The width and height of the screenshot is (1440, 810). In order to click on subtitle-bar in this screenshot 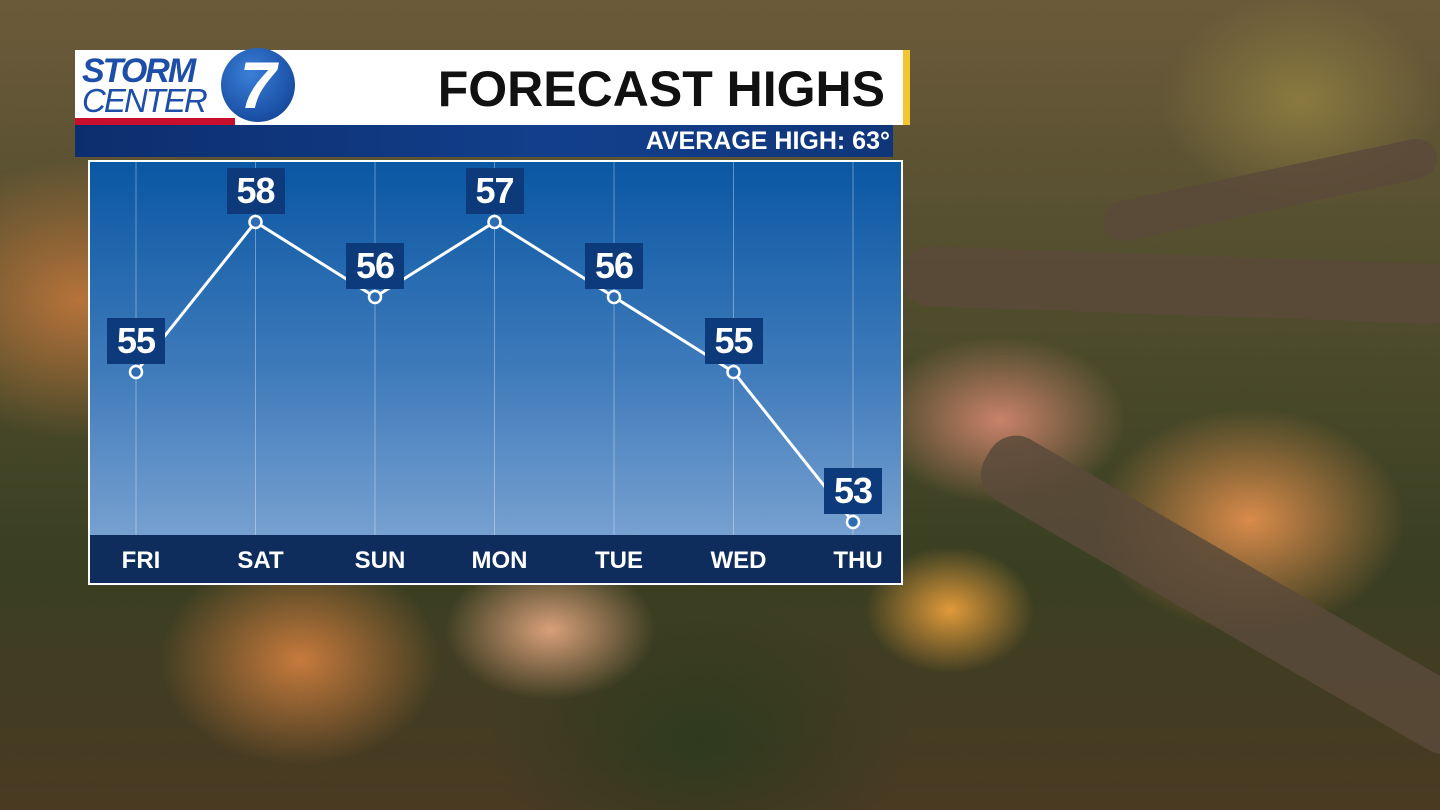, I will do `click(484, 141)`.